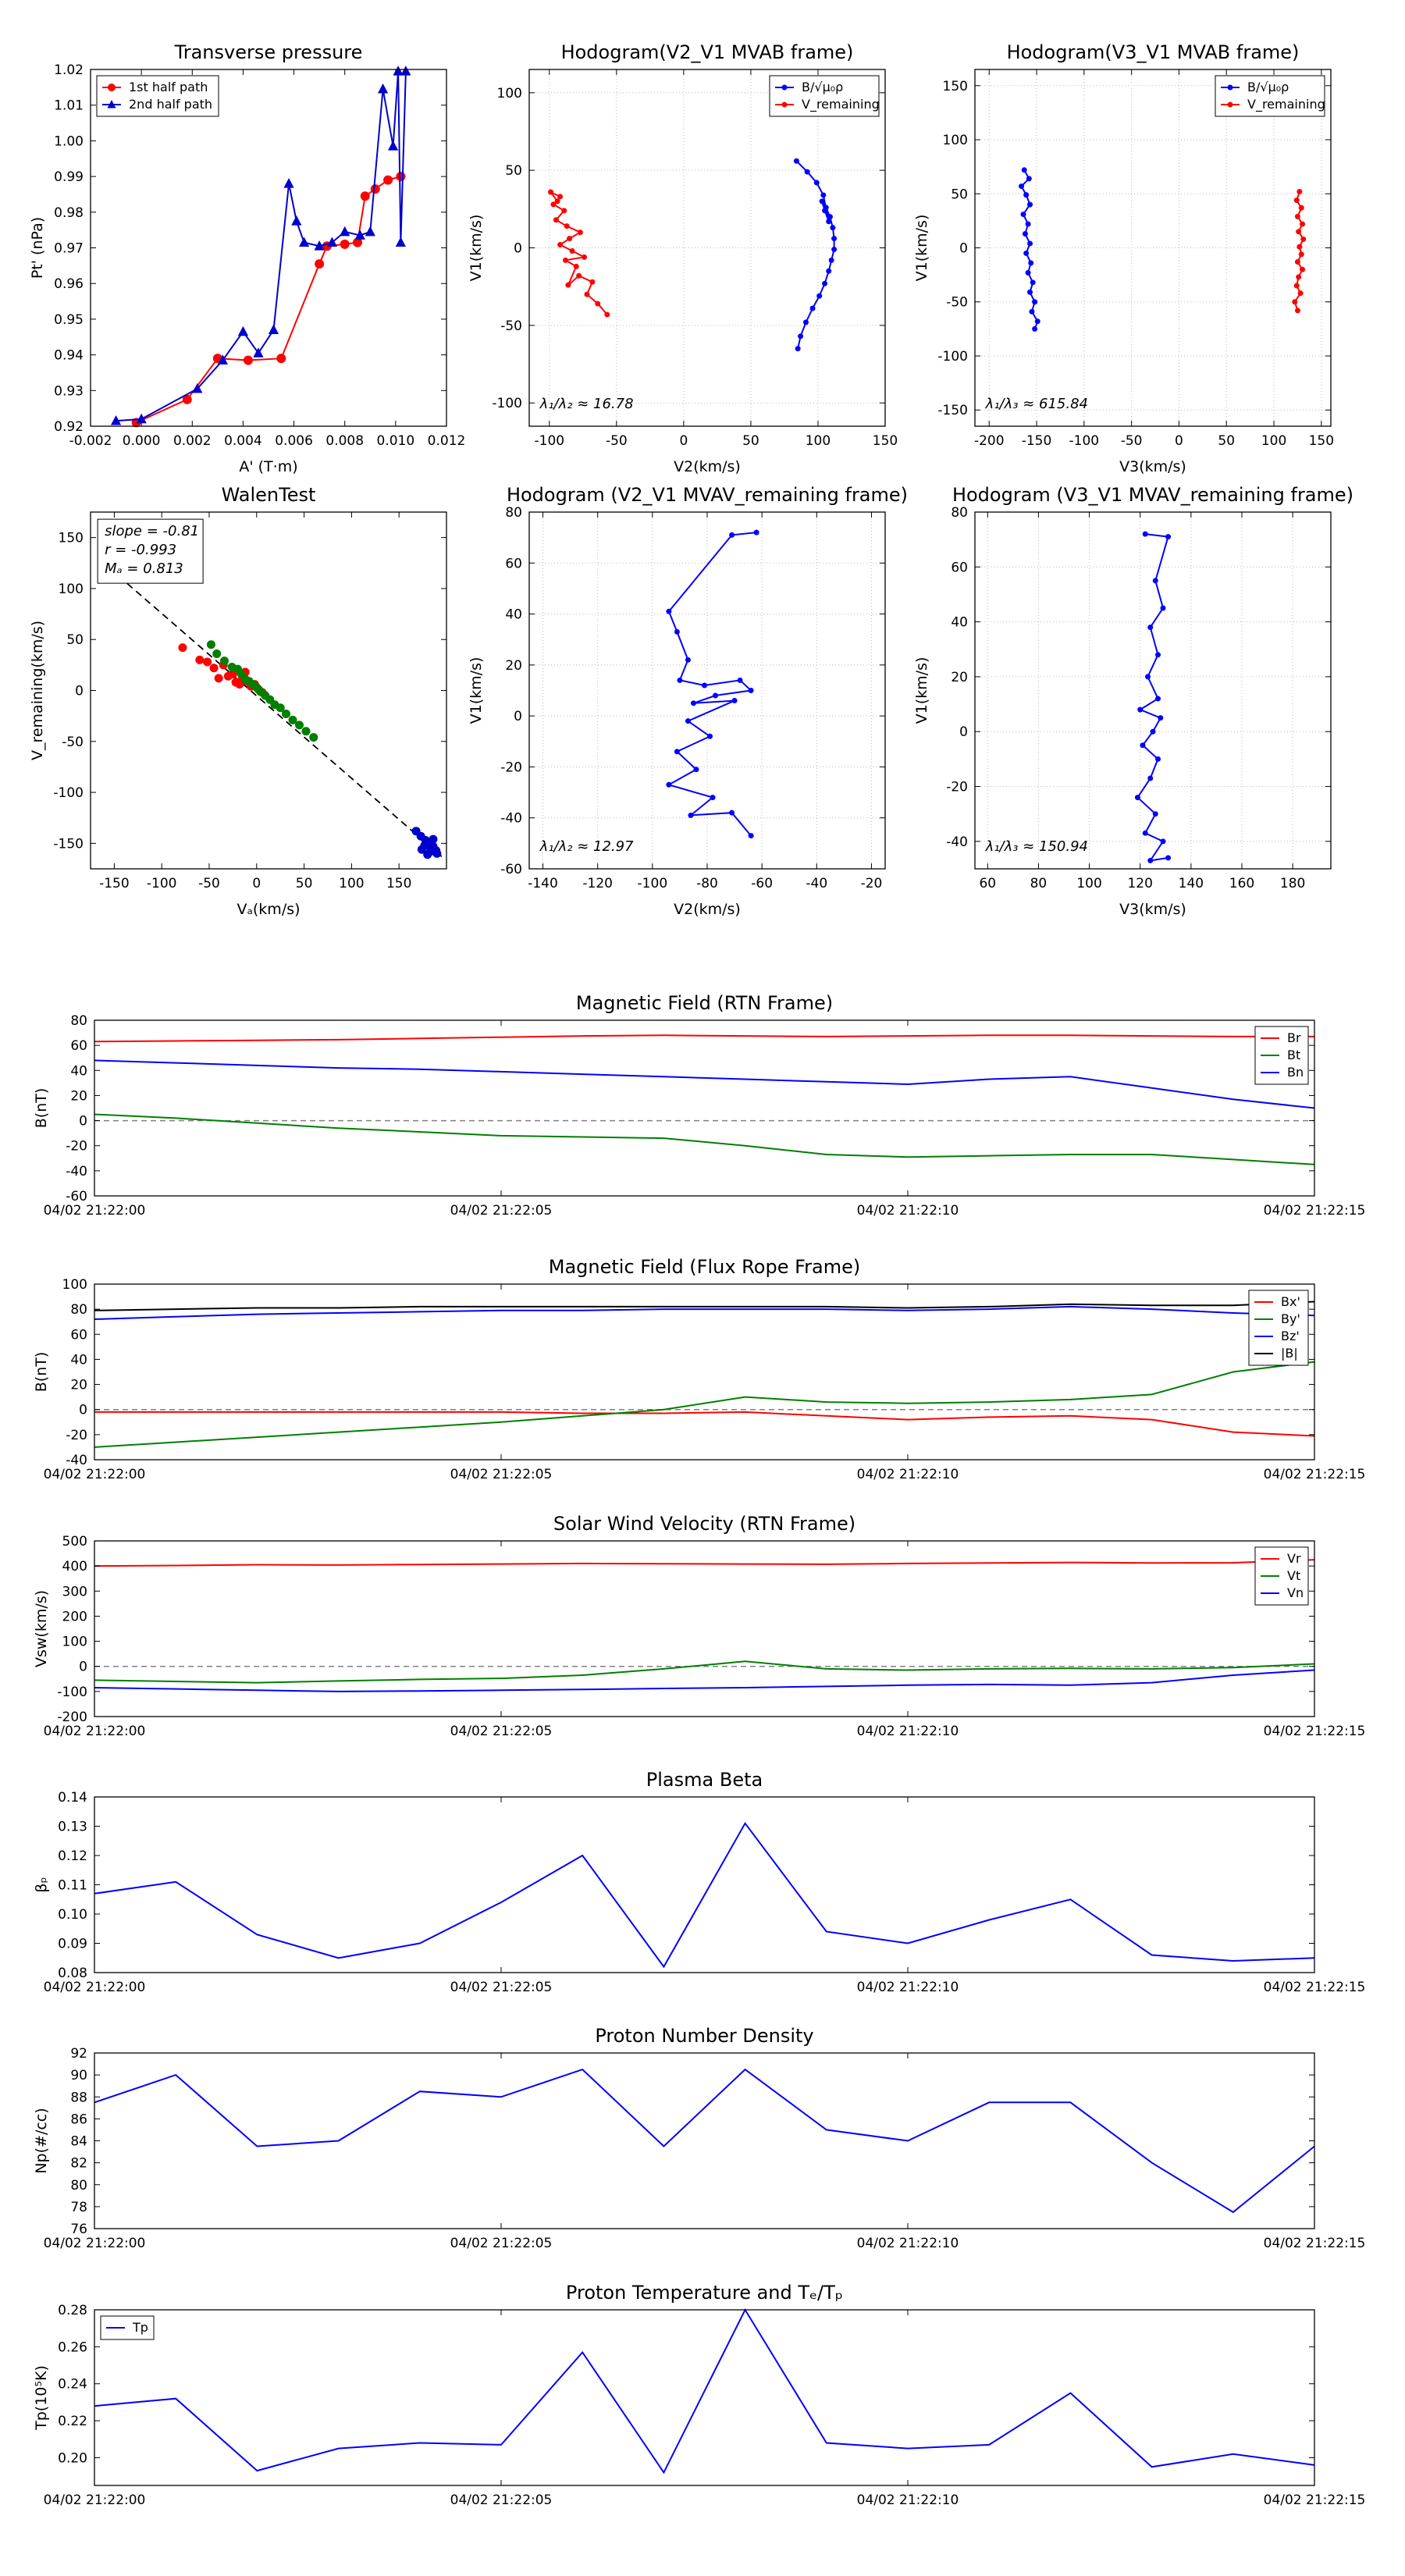  What do you see at coordinates (705, 1780) in the screenshot?
I see `chart-title: Plasma Beta` at bounding box center [705, 1780].